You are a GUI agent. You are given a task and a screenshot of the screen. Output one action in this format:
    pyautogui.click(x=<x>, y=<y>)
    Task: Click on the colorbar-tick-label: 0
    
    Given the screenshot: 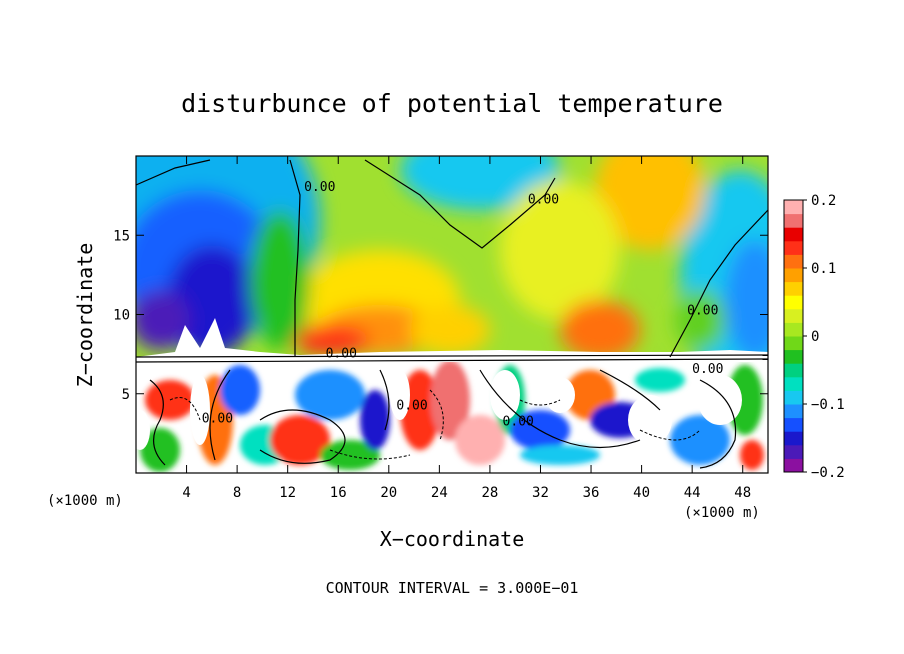 What is the action you would take?
    pyautogui.click(x=815, y=337)
    